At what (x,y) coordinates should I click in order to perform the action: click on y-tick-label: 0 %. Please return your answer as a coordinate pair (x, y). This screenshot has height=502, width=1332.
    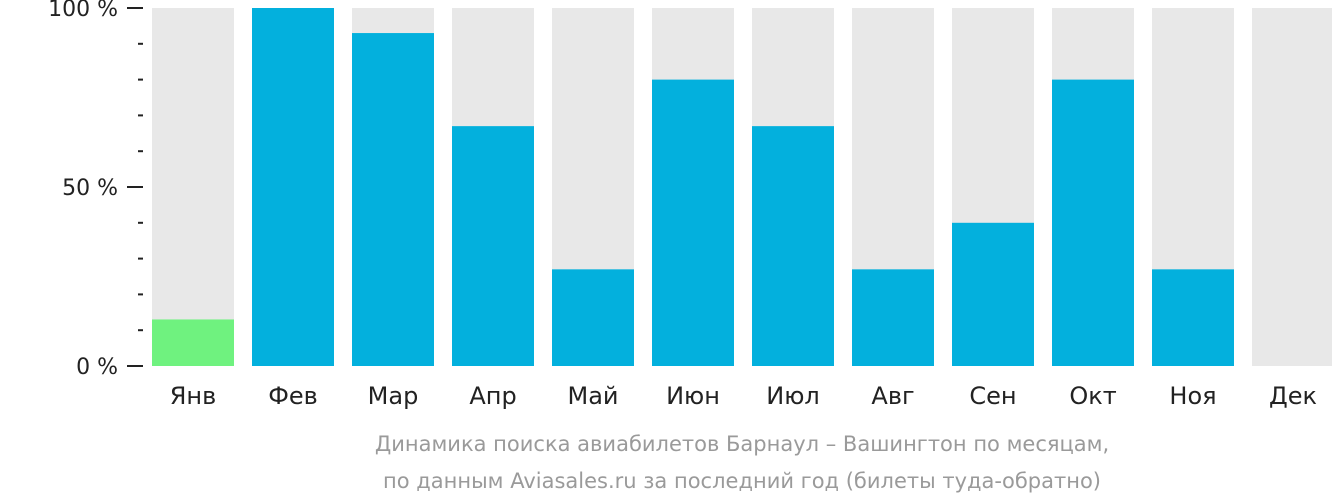
    Looking at the image, I should click on (97, 367).